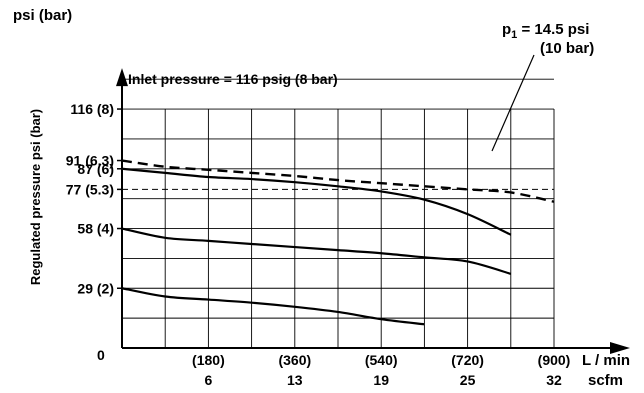 This screenshot has height=393, width=644. I want to click on p1-annotation-leader, so click(513, 103).